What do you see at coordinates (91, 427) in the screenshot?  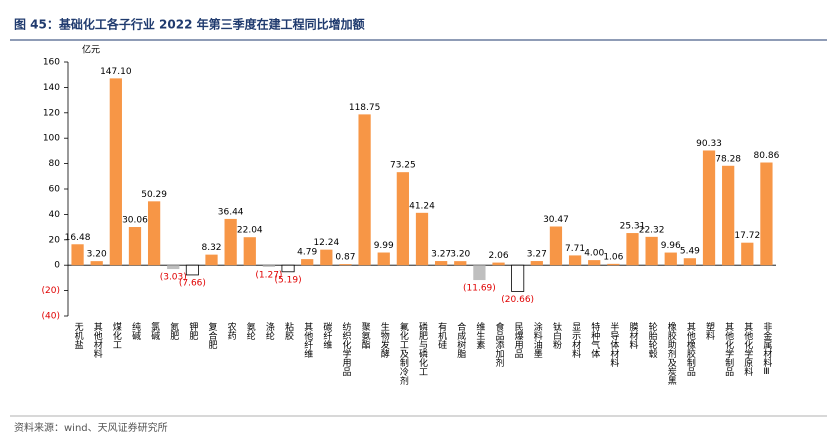 I see `source: 资料来源：wind、天风证券研究所` at bounding box center [91, 427].